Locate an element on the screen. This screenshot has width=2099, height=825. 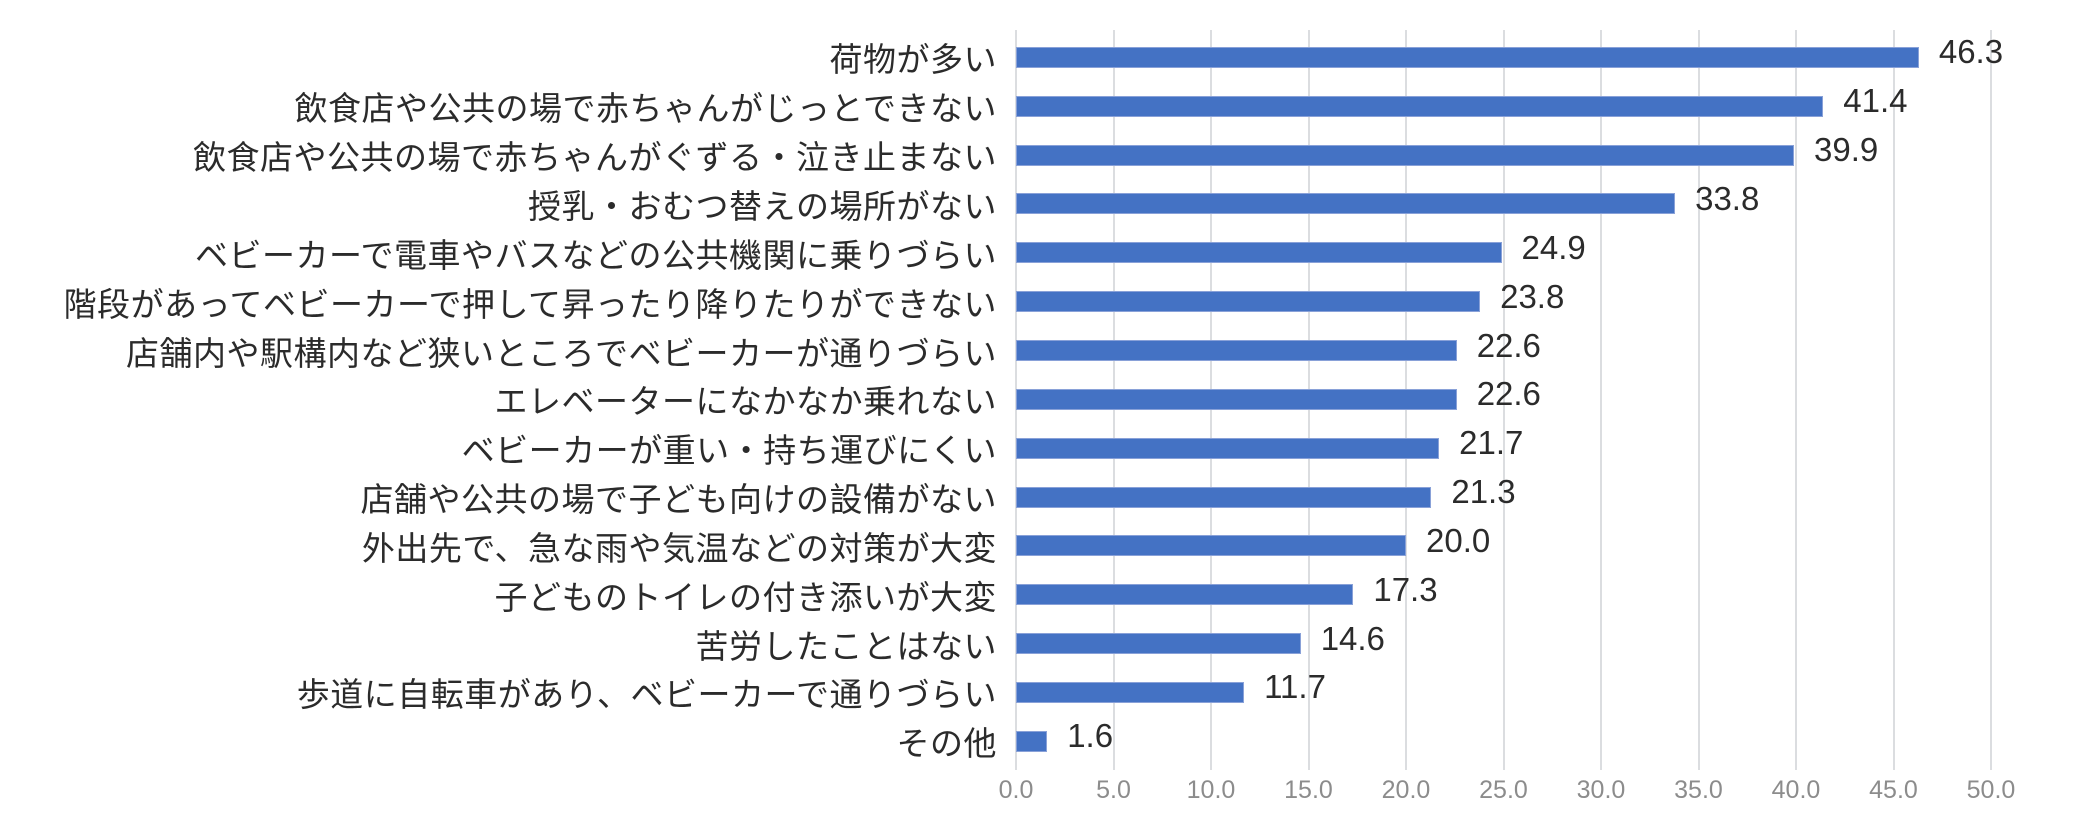
value-label: 1.6 is located at coordinates (1090, 736).